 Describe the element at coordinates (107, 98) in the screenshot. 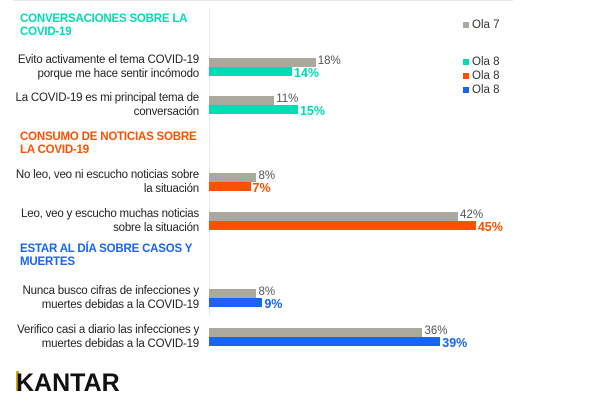

I see `category-label-line: La COVID-19 es mi principal tema de` at that location.